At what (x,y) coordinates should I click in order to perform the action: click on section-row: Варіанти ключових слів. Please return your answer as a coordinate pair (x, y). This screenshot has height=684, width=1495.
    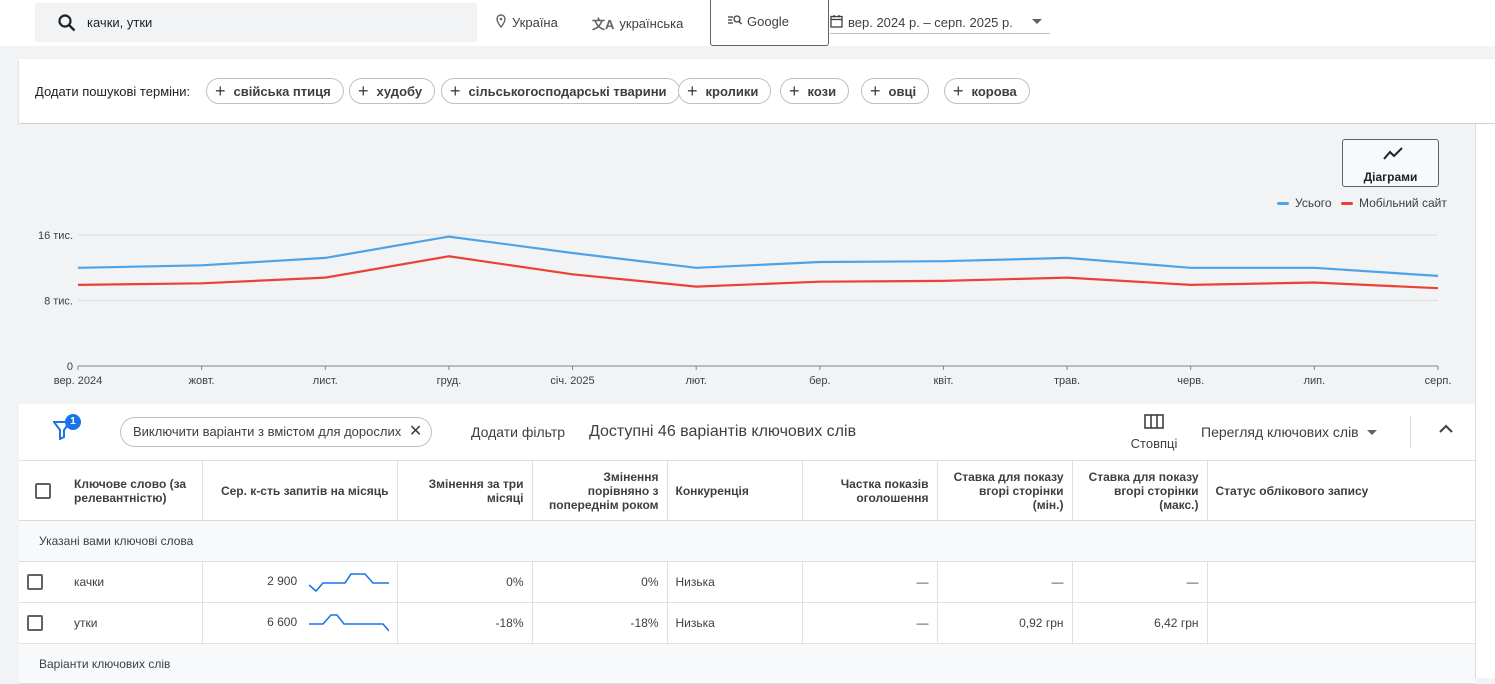
    Looking at the image, I should click on (747, 663).